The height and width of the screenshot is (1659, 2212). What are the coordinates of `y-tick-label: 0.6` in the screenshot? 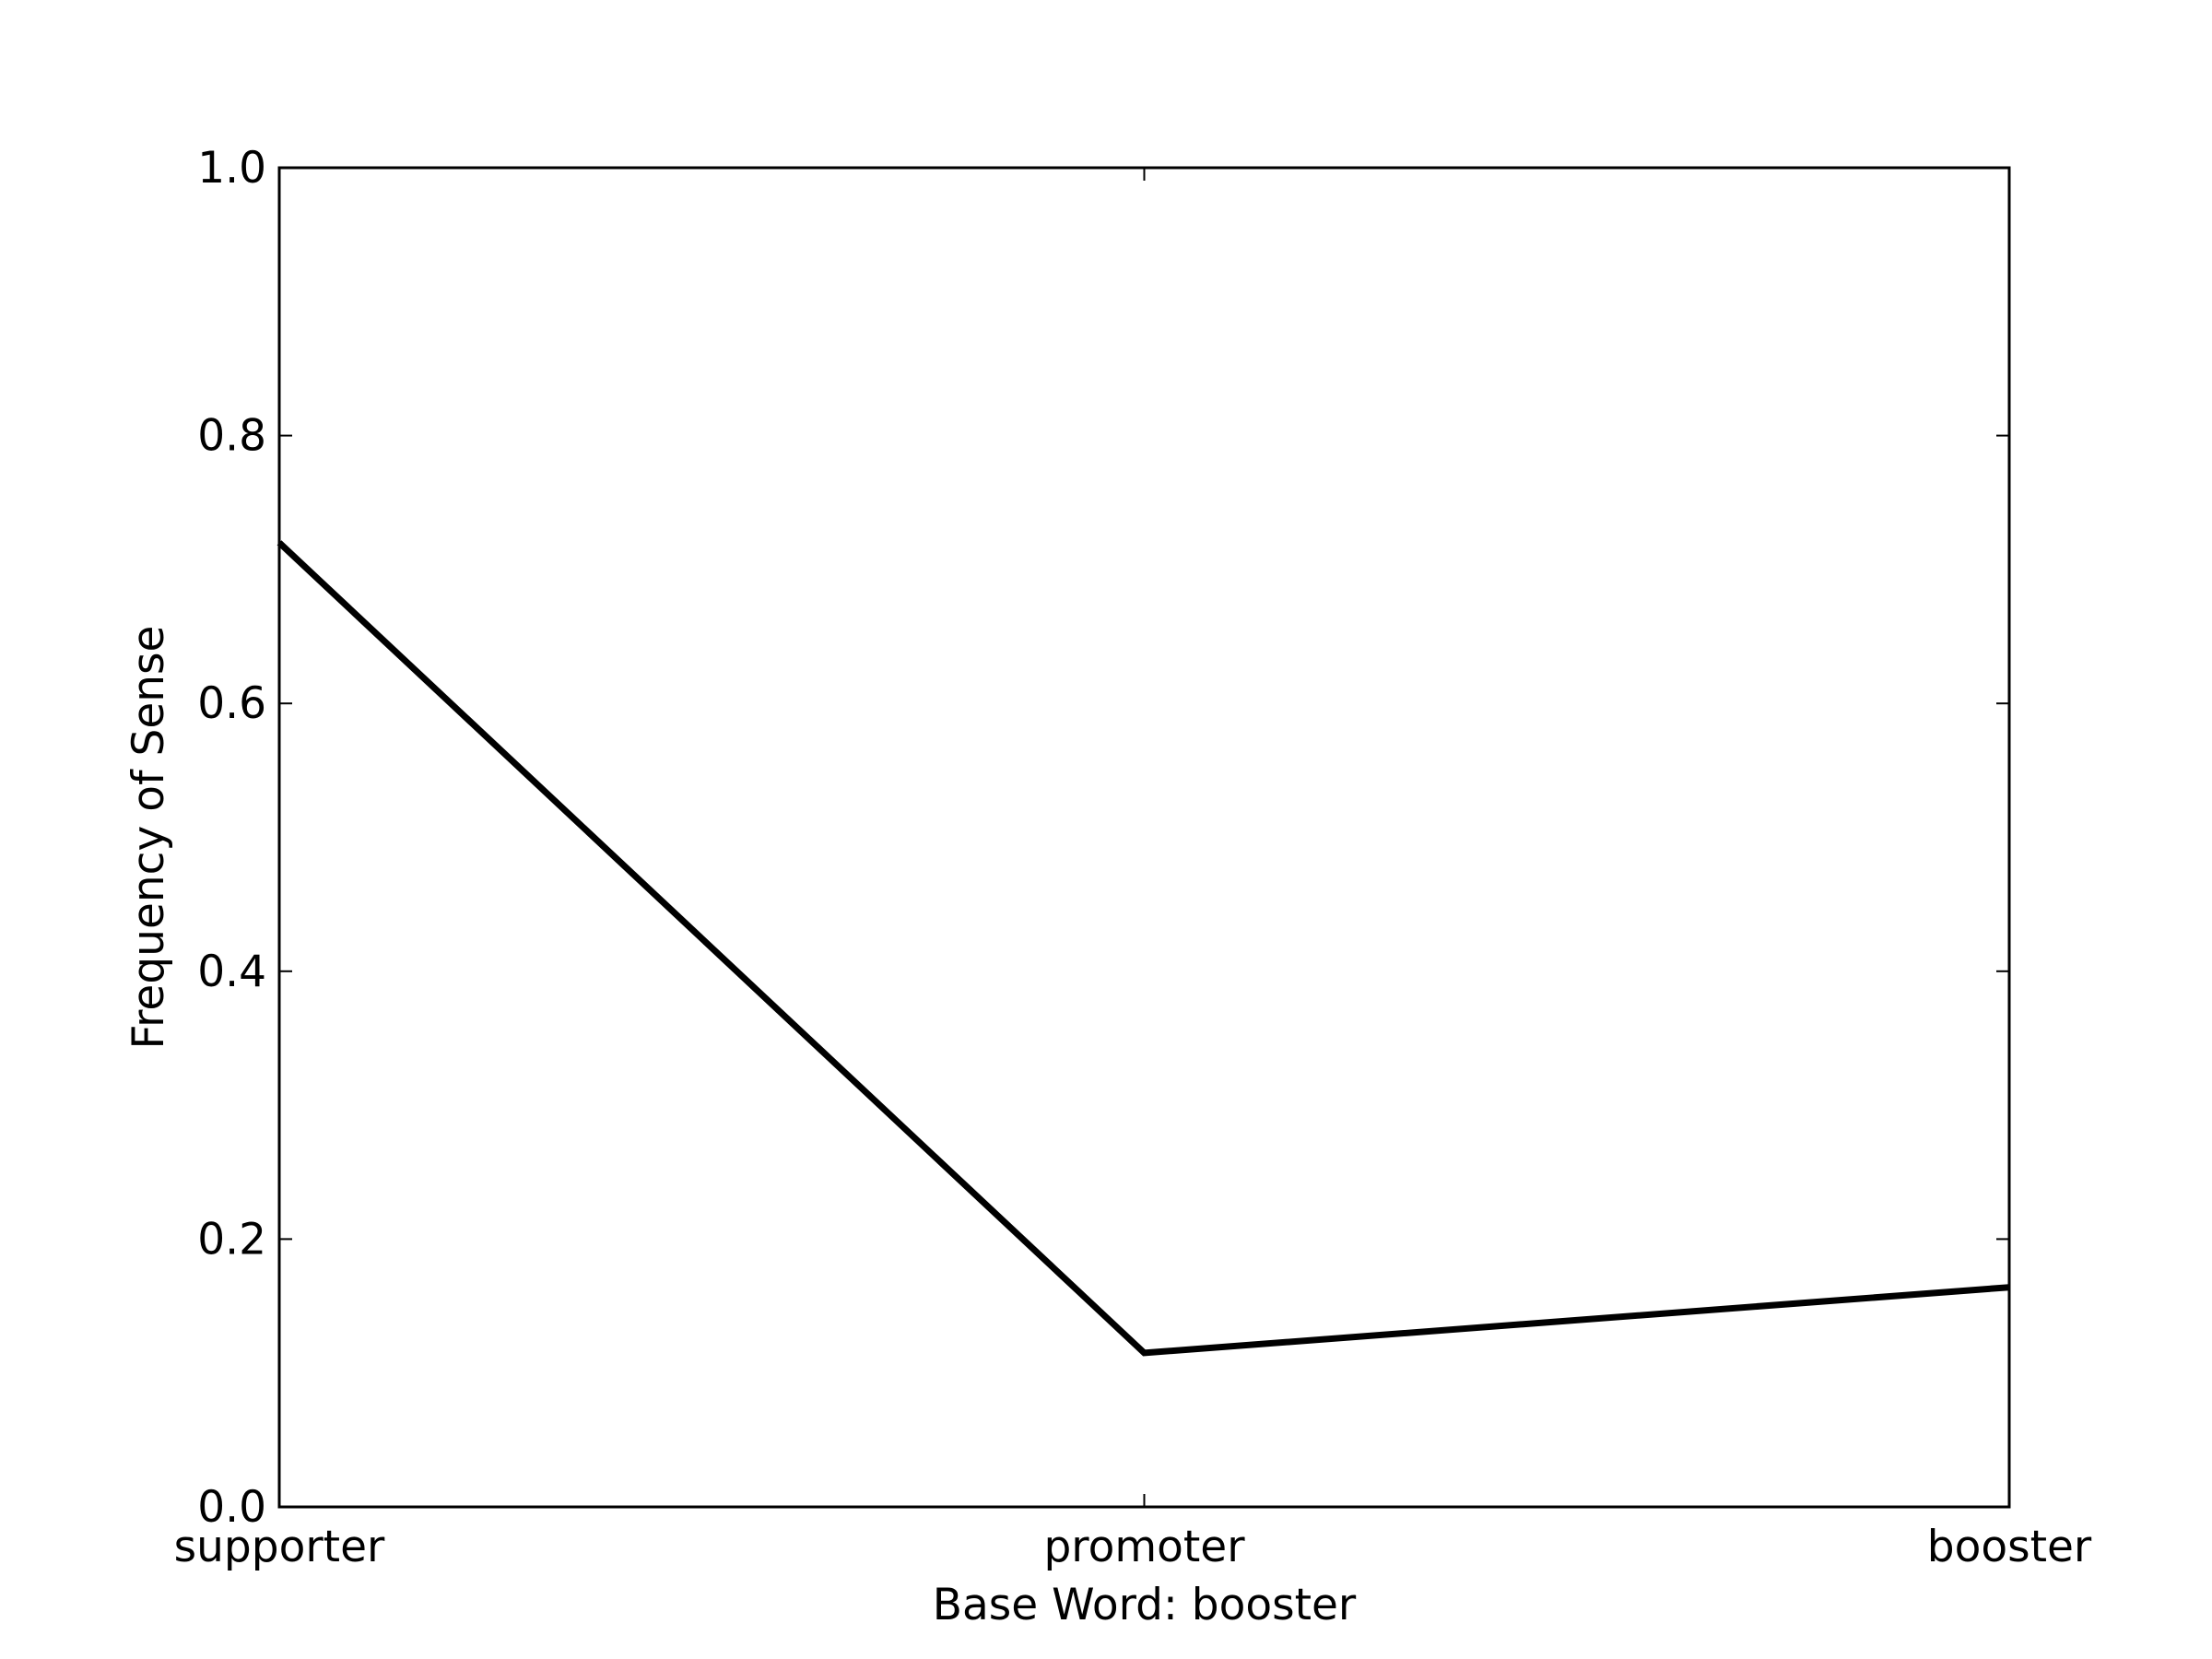 It's located at (231, 703).